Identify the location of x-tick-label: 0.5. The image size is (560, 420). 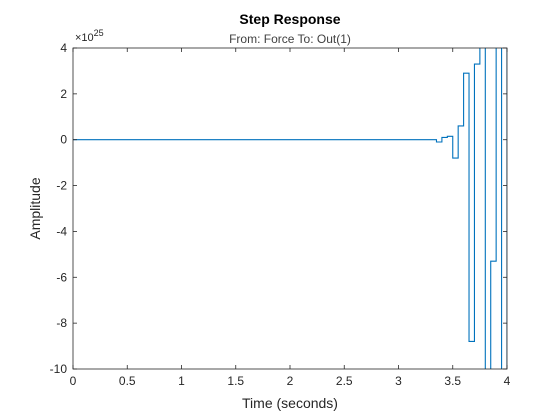
(127, 381).